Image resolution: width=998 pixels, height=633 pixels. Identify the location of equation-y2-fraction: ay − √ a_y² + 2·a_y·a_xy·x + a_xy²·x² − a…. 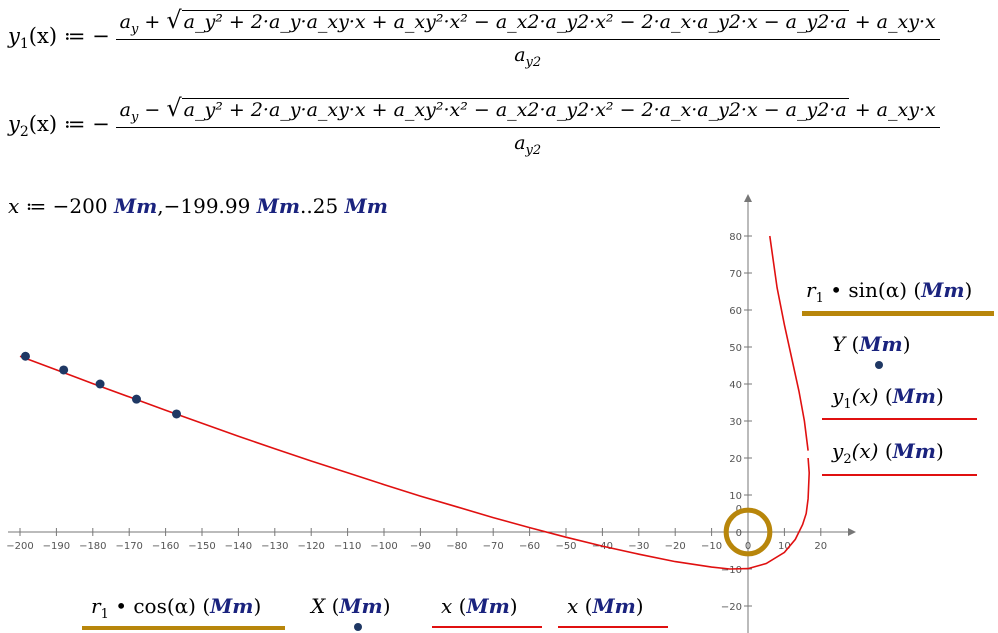
(527, 126).